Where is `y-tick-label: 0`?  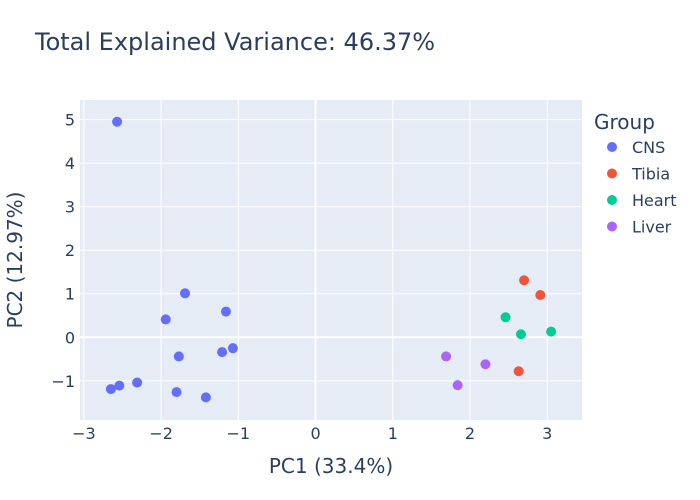 y-tick-label: 0 is located at coordinates (70, 337).